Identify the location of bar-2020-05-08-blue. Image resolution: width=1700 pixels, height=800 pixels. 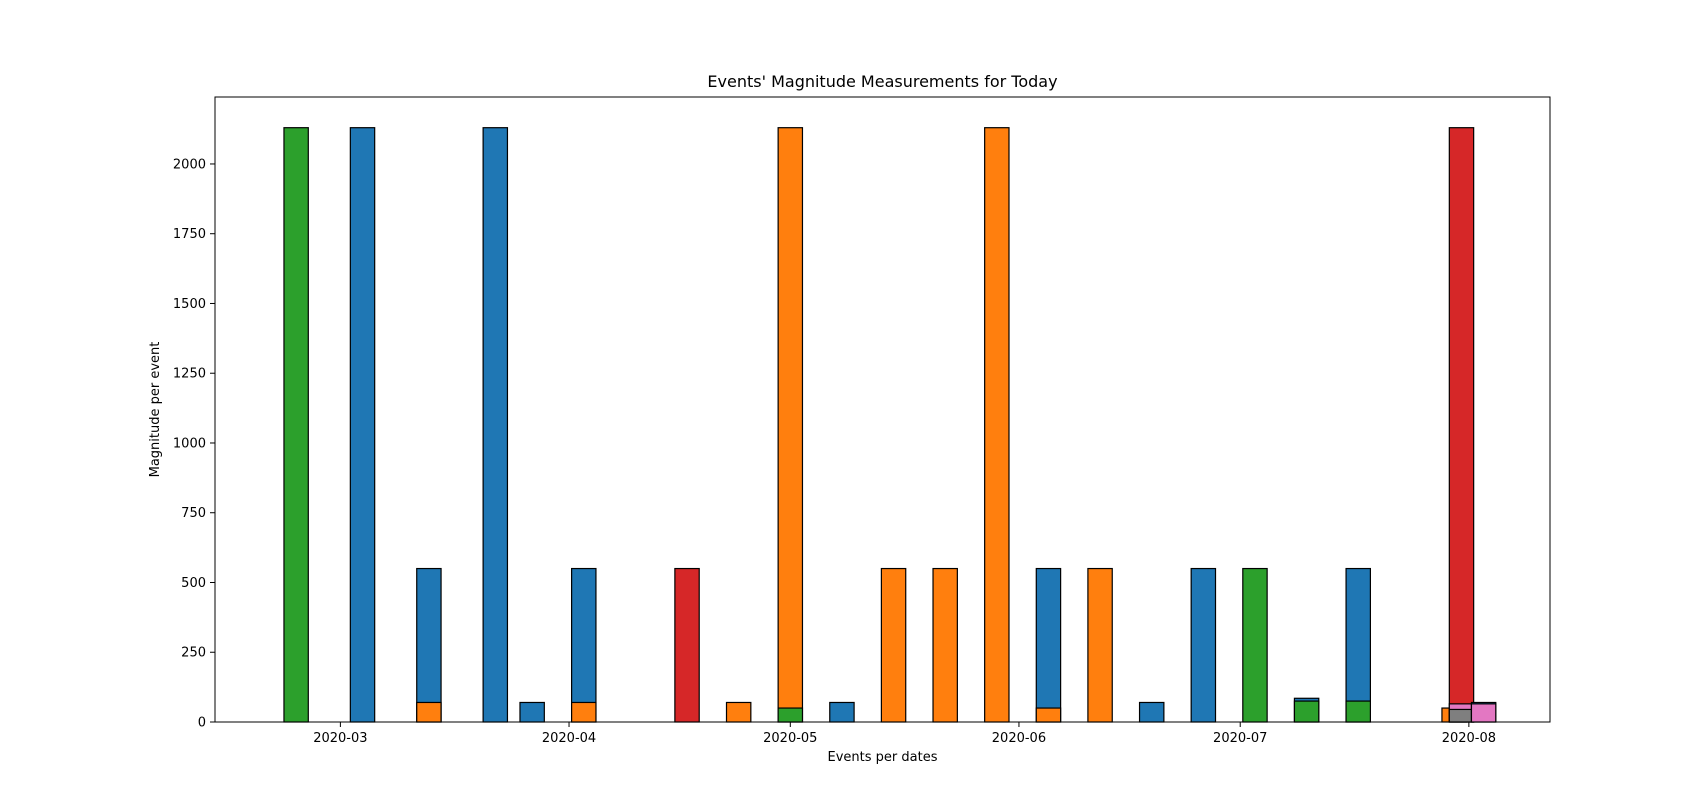
(842, 712).